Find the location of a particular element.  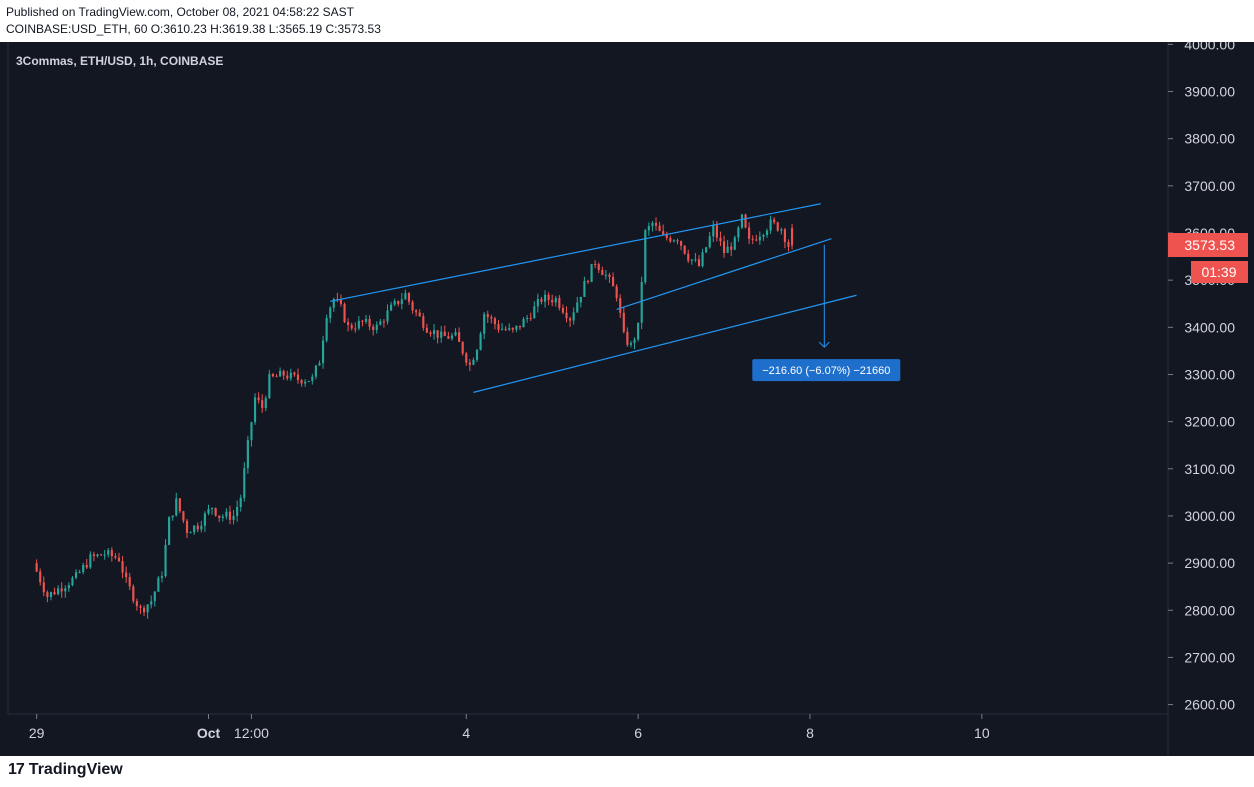

last-price-box is located at coordinates (1208, 245).